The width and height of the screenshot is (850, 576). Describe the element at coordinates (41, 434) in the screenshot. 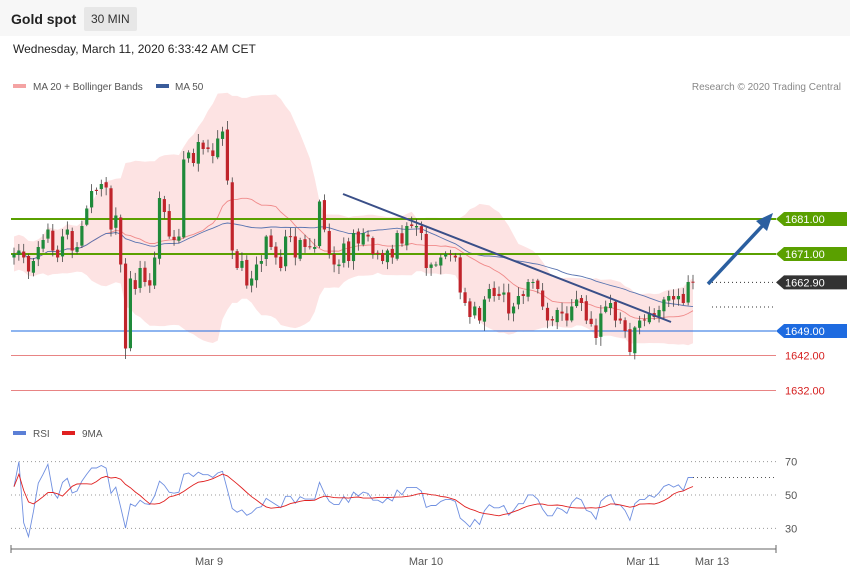

I see `legend-label-rsi: RSI` at that location.